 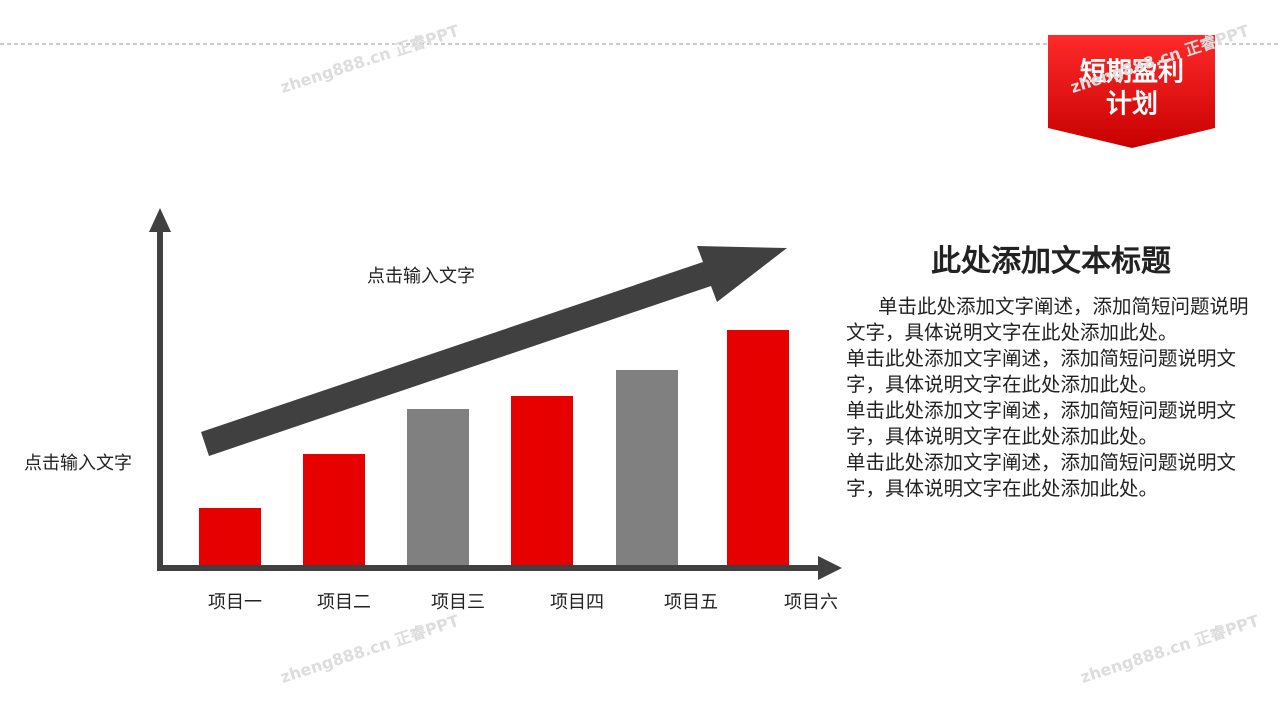 What do you see at coordinates (1051, 261) in the screenshot?
I see `heading: 此处添加文本标题` at bounding box center [1051, 261].